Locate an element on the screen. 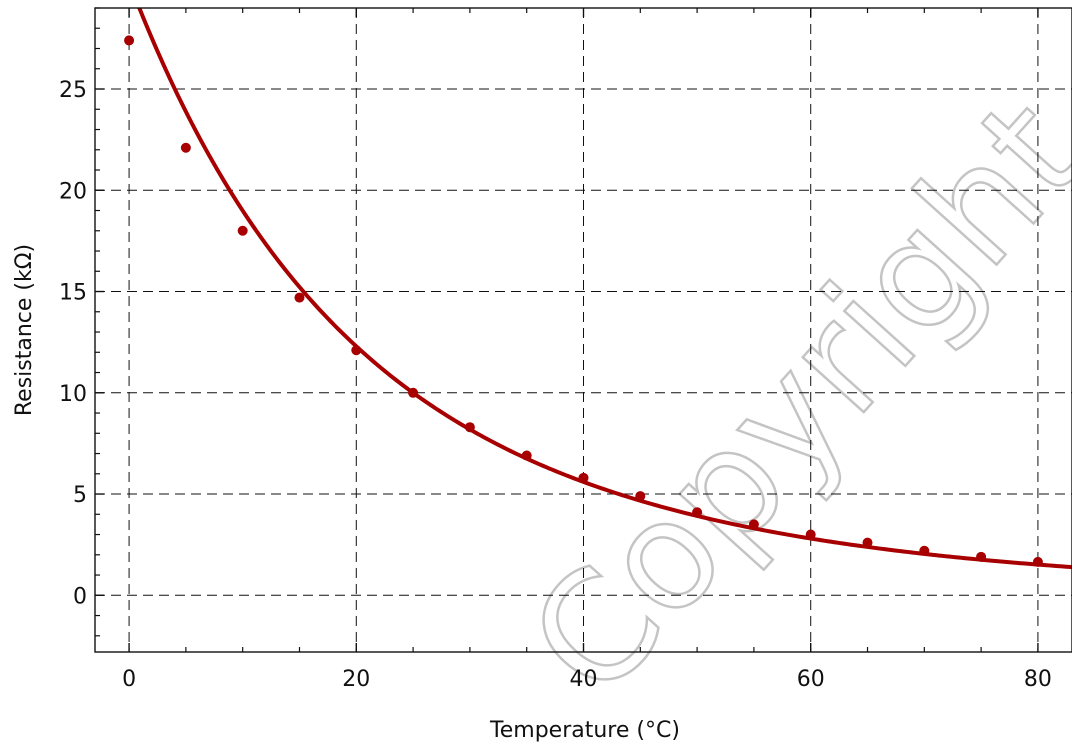 The width and height of the screenshot is (1072, 747). y-tick-label: 10 is located at coordinates (73, 394).